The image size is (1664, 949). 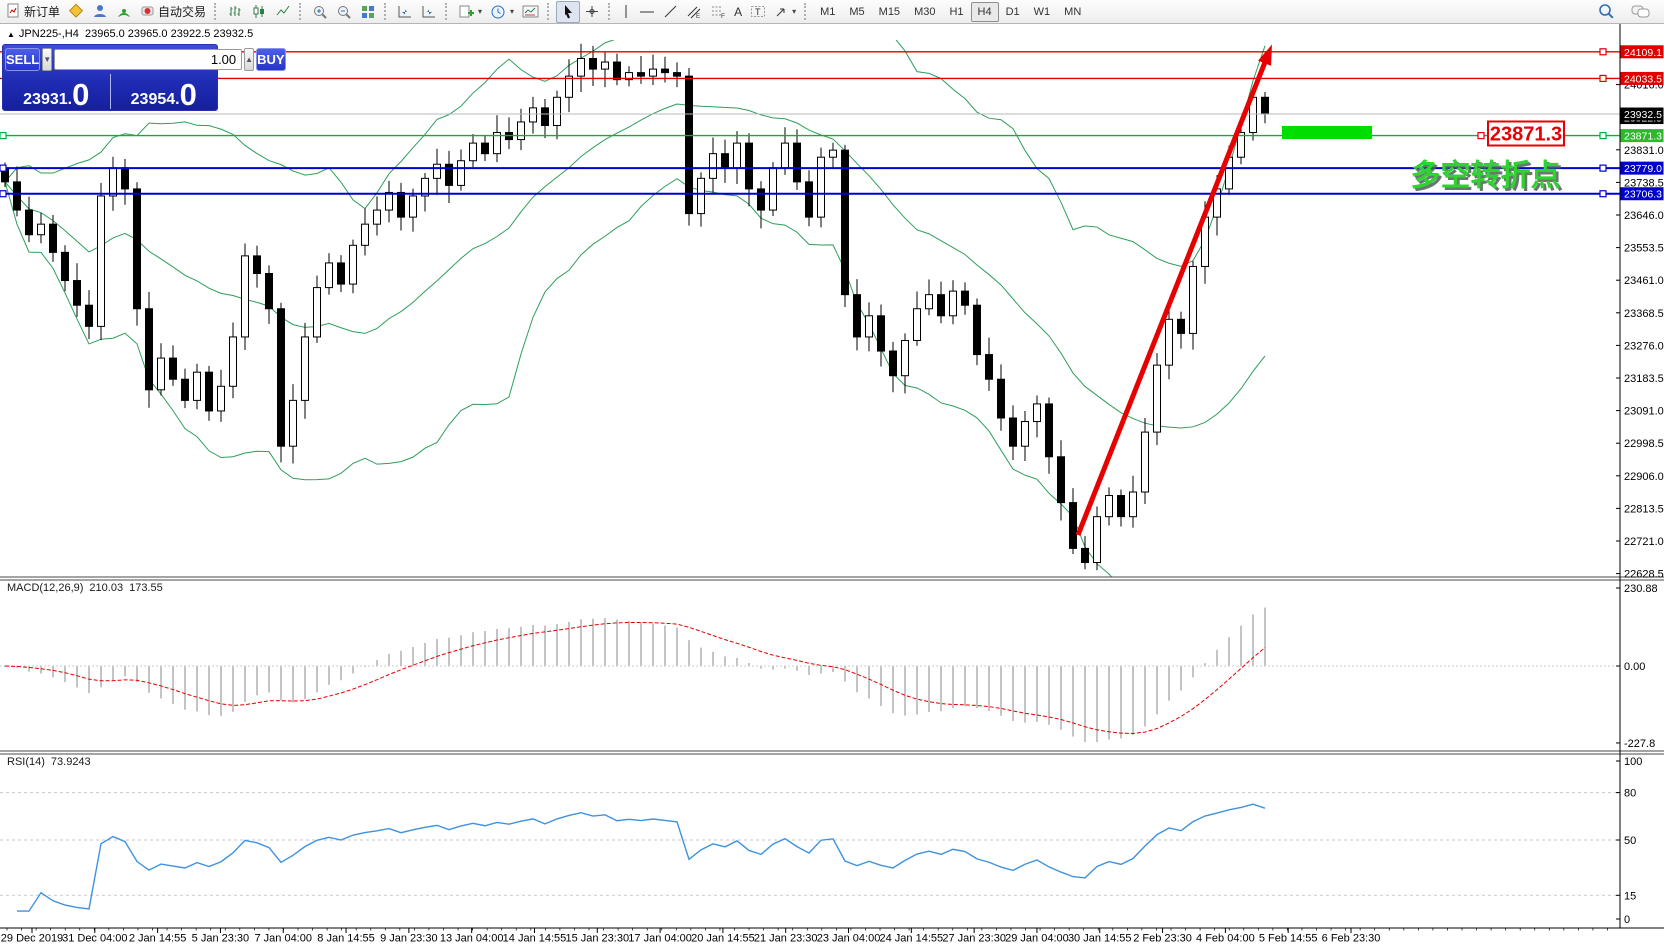 What do you see at coordinates (785, 12) in the screenshot?
I see `arrows-button: ▾` at bounding box center [785, 12].